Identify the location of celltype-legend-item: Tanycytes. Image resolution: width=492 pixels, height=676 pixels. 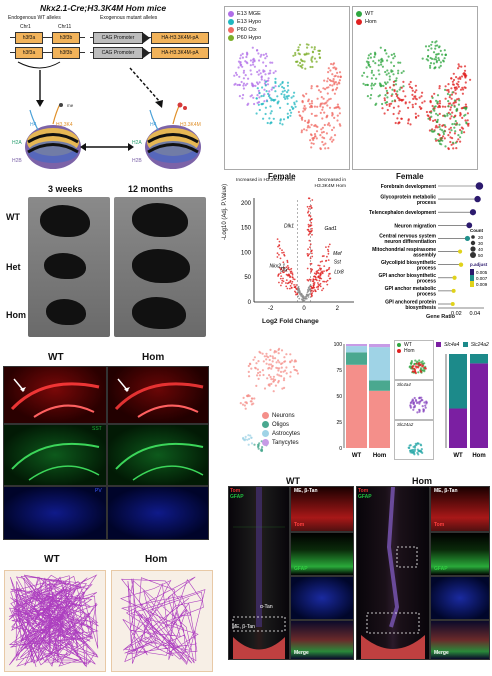
(281, 443).